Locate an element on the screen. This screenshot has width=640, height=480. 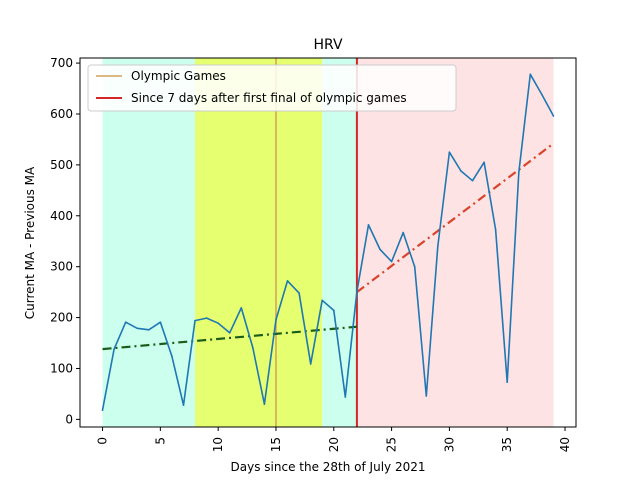
x-axis-ticks: 0 5 10 15 20 25 30 35 40 is located at coordinates (334, 439).